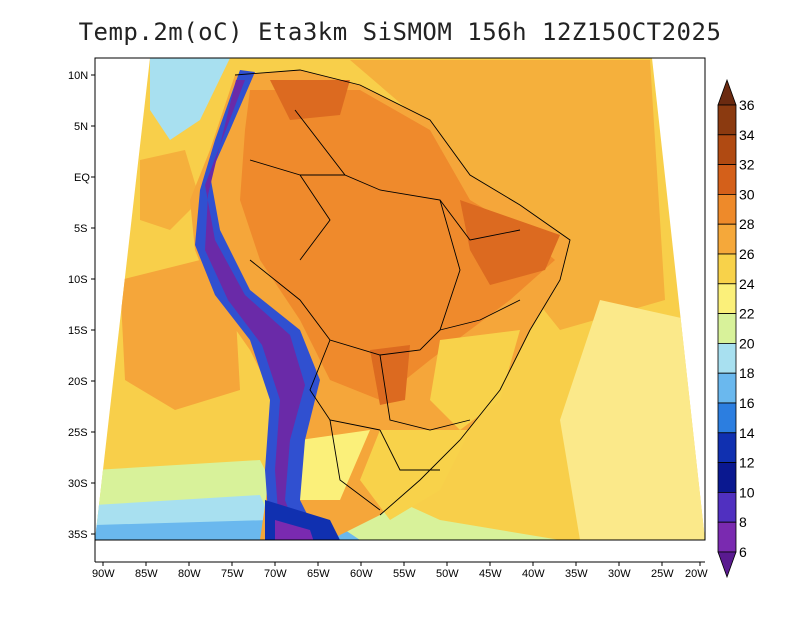 The height and width of the screenshot is (618, 800). Describe the element at coordinates (747, 463) in the screenshot. I see `colorbar-label: 12` at that location.